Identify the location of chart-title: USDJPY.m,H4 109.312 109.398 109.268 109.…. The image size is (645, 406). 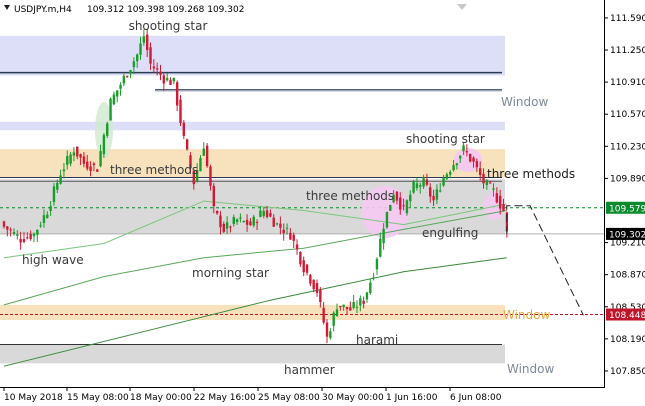
(124, 10).